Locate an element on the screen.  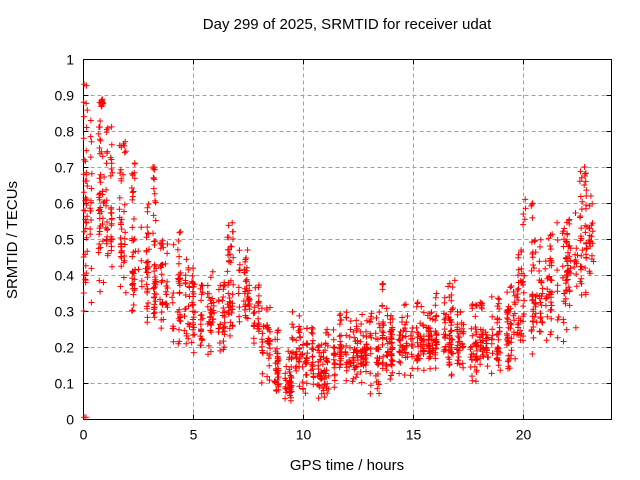
svg-text: 0.3 is located at coordinates (65, 312).